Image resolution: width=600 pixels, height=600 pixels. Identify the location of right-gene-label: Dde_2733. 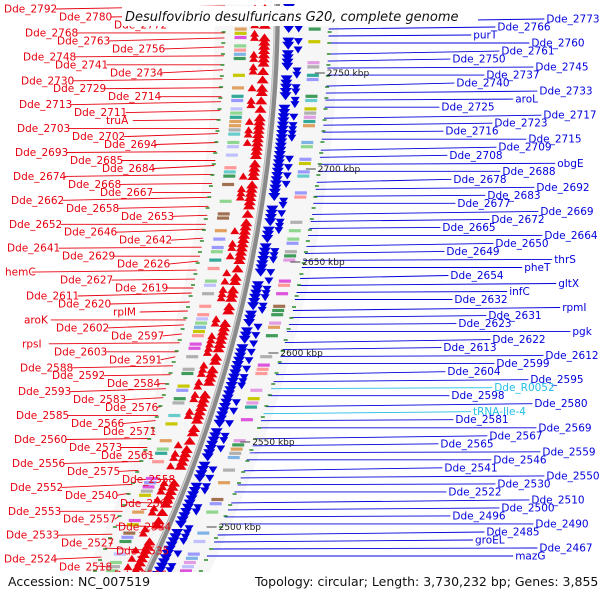
(565, 92).